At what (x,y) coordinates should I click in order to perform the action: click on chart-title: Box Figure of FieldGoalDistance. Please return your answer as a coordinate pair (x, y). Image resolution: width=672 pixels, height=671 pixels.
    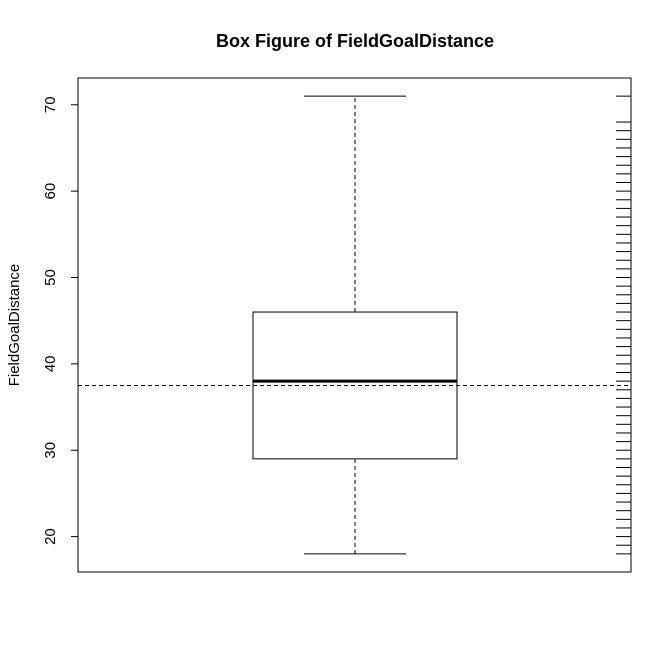
    Looking at the image, I should click on (355, 41).